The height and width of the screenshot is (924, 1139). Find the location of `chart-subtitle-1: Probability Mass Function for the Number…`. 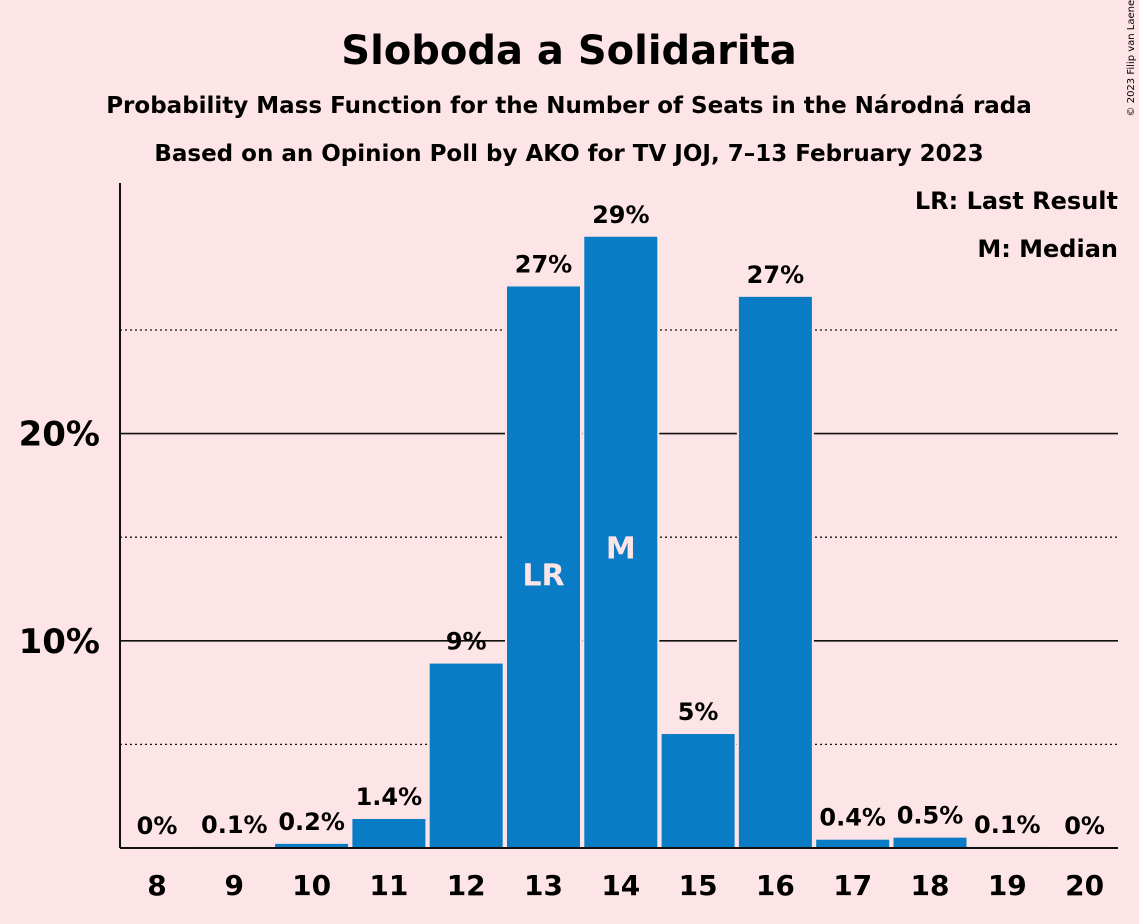

chart-subtitle-1: Probability Mass Function for the Number… is located at coordinates (569, 106).